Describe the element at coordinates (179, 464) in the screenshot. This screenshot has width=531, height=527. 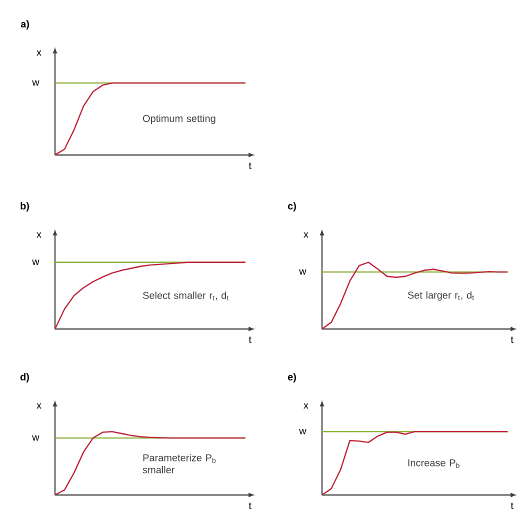
I see `text: Parameterize P$_{b}$ smaller` at that location.